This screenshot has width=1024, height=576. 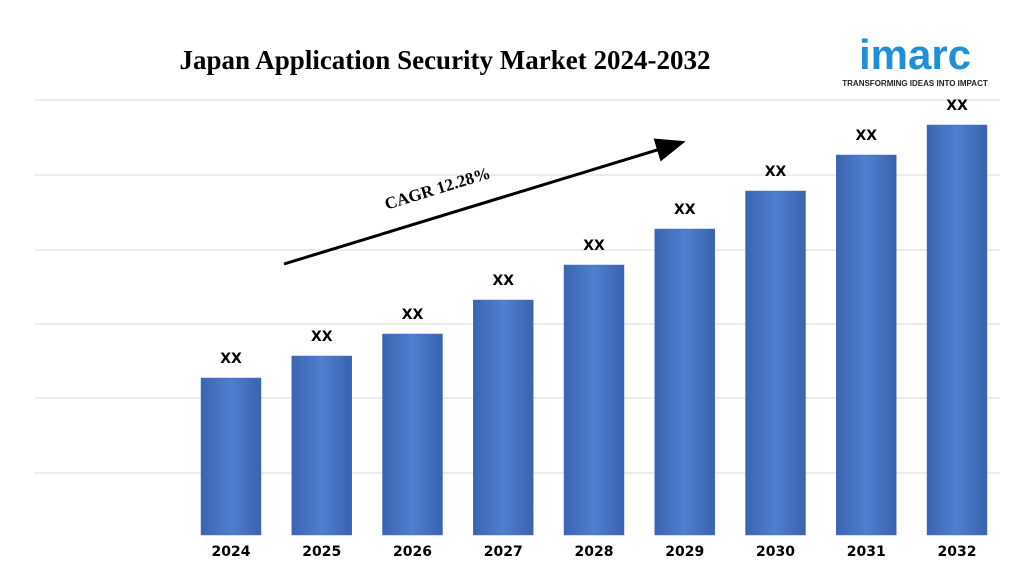 What do you see at coordinates (321, 552) in the screenshot?
I see `x-tick-label: 2025` at bounding box center [321, 552].